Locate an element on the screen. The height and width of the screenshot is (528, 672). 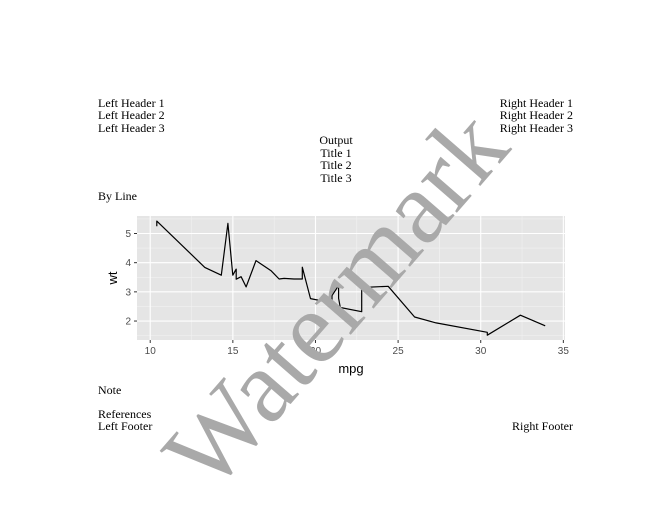
axis-ticks is located at coordinates (349, 288).